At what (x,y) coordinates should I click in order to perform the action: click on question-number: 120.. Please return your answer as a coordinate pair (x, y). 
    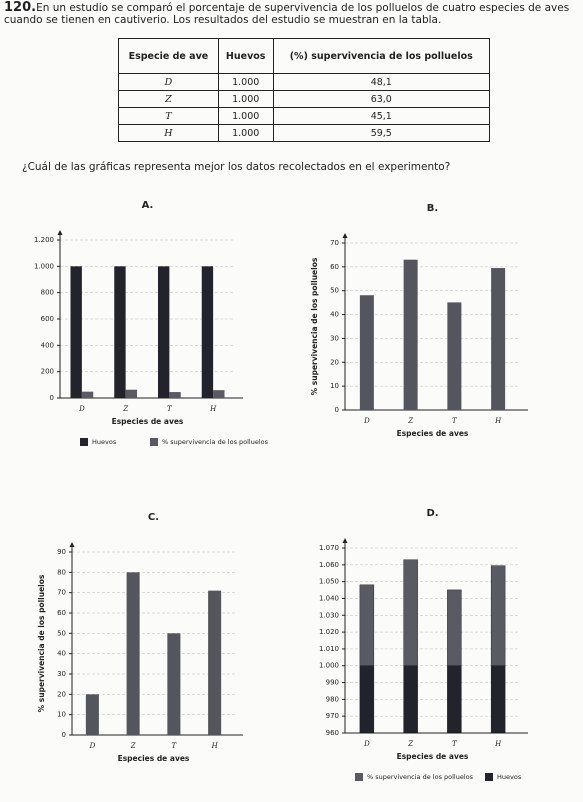
    Looking at the image, I should click on (20, 7).